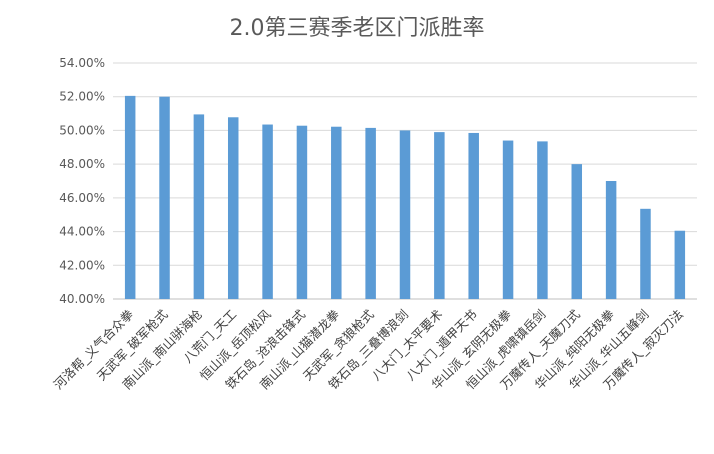 The width and height of the screenshot is (714, 454). Describe the element at coordinates (82, 232) in the screenshot. I see `y-tick-label: 44.00%` at that location.